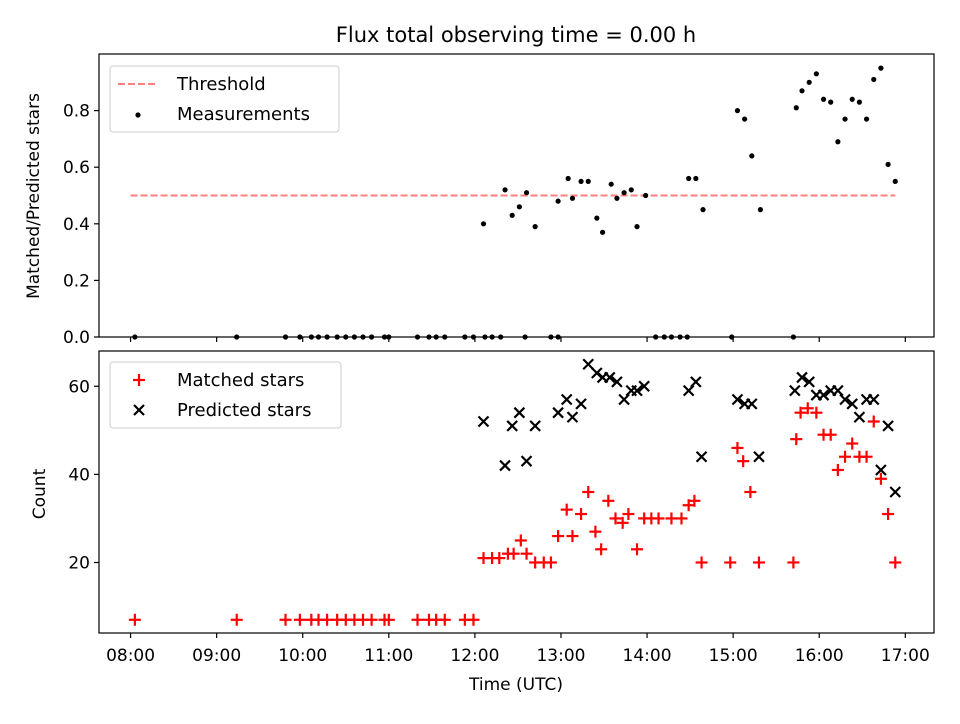  What do you see at coordinates (139, 380) in the screenshot?
I see `legend-matched-swatch` at bounding box center [139, 380].